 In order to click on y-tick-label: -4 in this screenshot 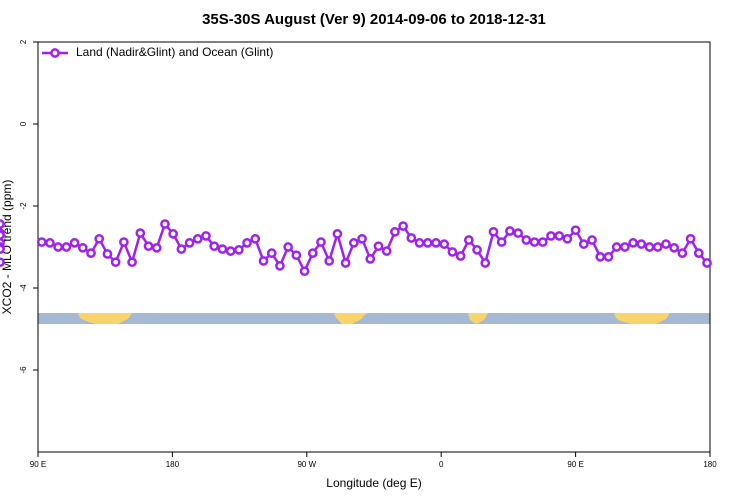, I will do `click(23, 288)`.